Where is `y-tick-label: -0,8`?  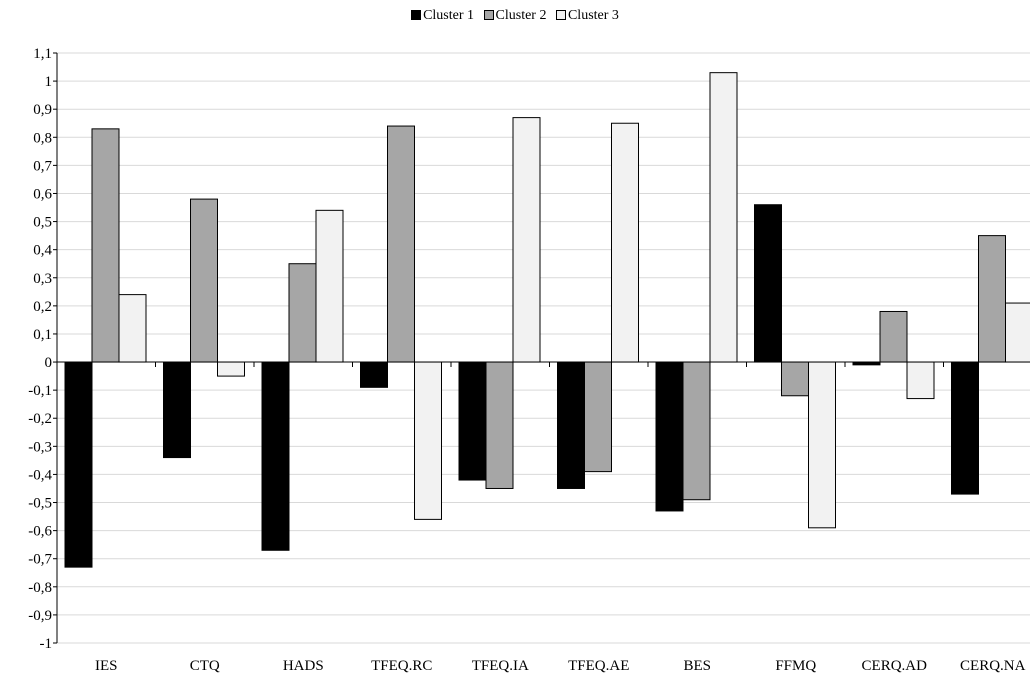 y-tick-label: -0,8 is located at coordinates (40, 588).